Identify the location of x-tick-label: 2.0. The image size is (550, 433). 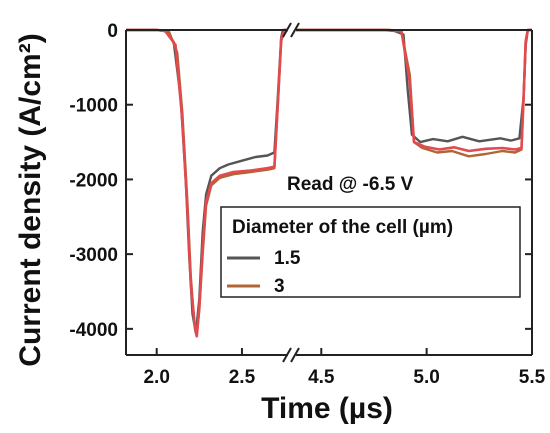
(156, 377).